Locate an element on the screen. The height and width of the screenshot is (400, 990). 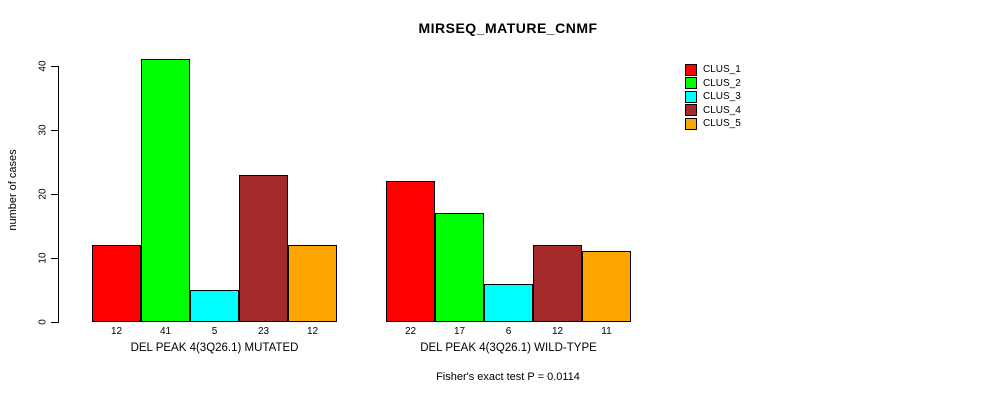
legend-label: CLUS_2 is located at coordinates (722, 83).